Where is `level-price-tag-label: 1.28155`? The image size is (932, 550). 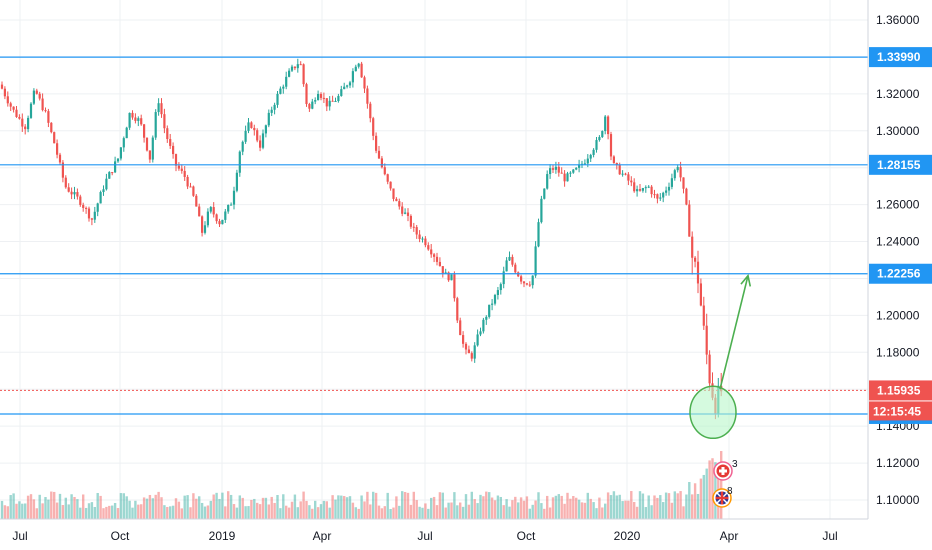 level-price-tag-label: 1.28155 is located at coordinates (899, 165).